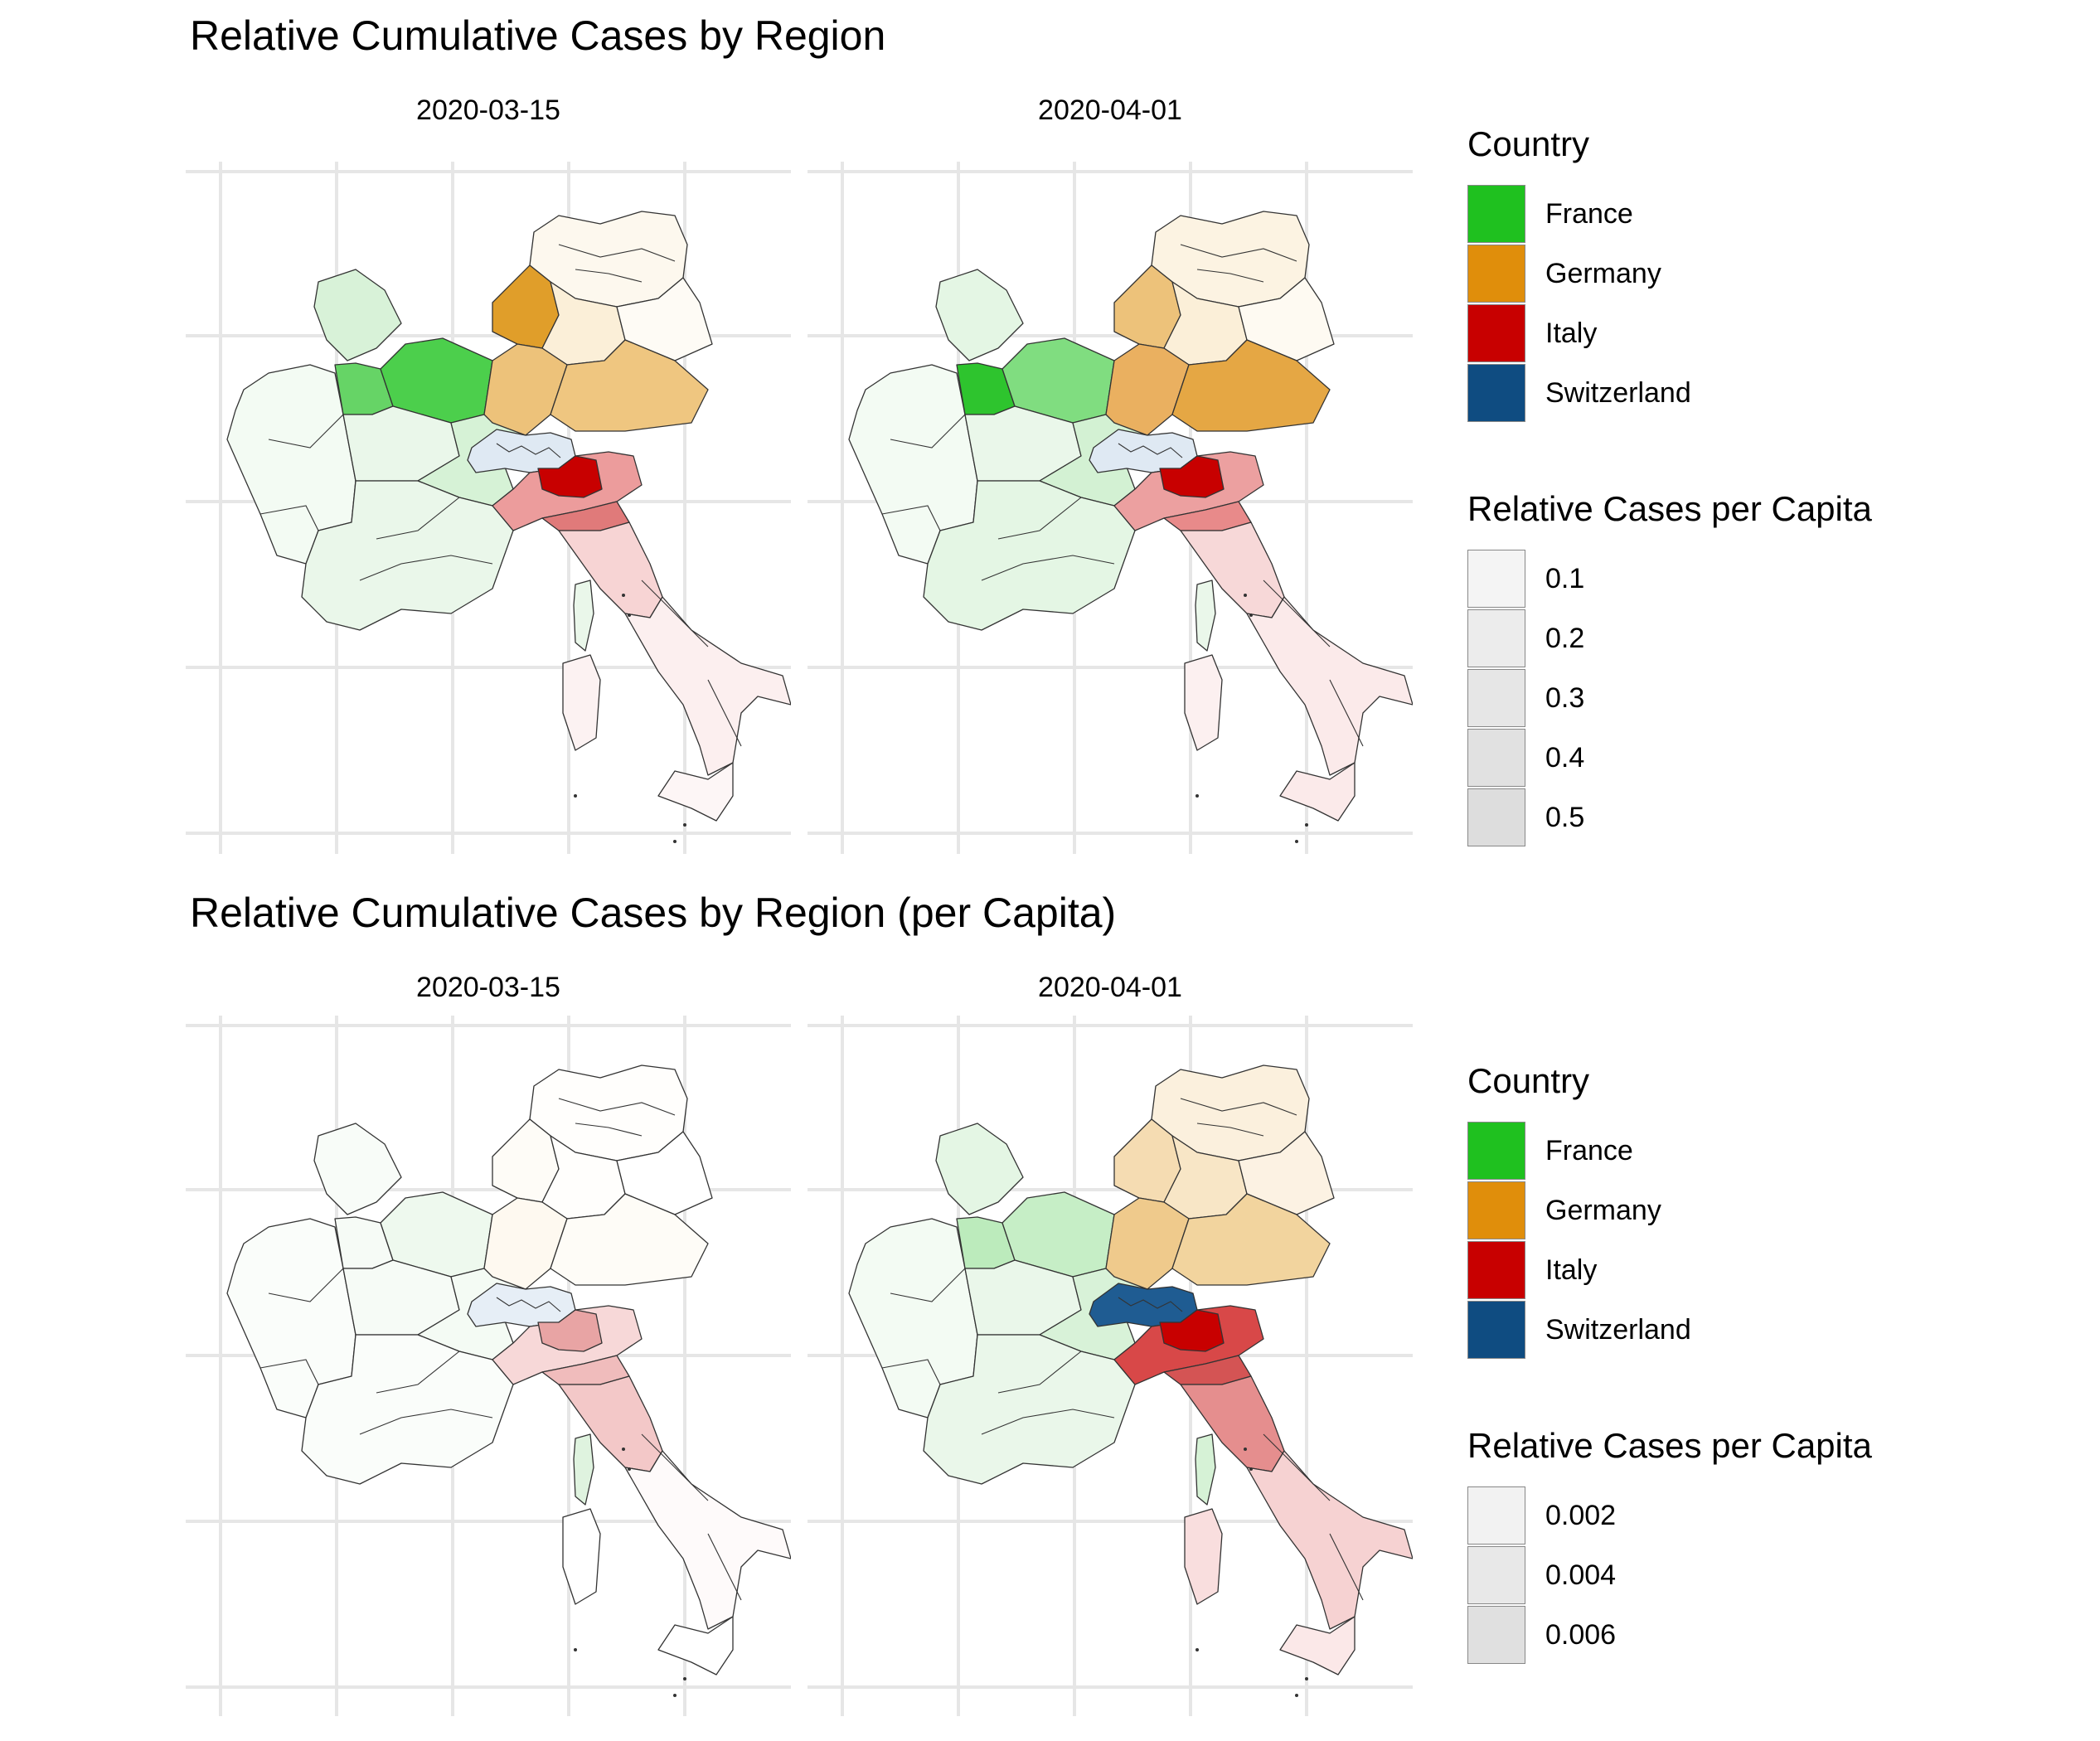 The height and width of the screenshot is (1741, 2100). Describe the element at coordinates (1603, 1210) in the screenshot. I see `legend-key-label: Germany` at that location.